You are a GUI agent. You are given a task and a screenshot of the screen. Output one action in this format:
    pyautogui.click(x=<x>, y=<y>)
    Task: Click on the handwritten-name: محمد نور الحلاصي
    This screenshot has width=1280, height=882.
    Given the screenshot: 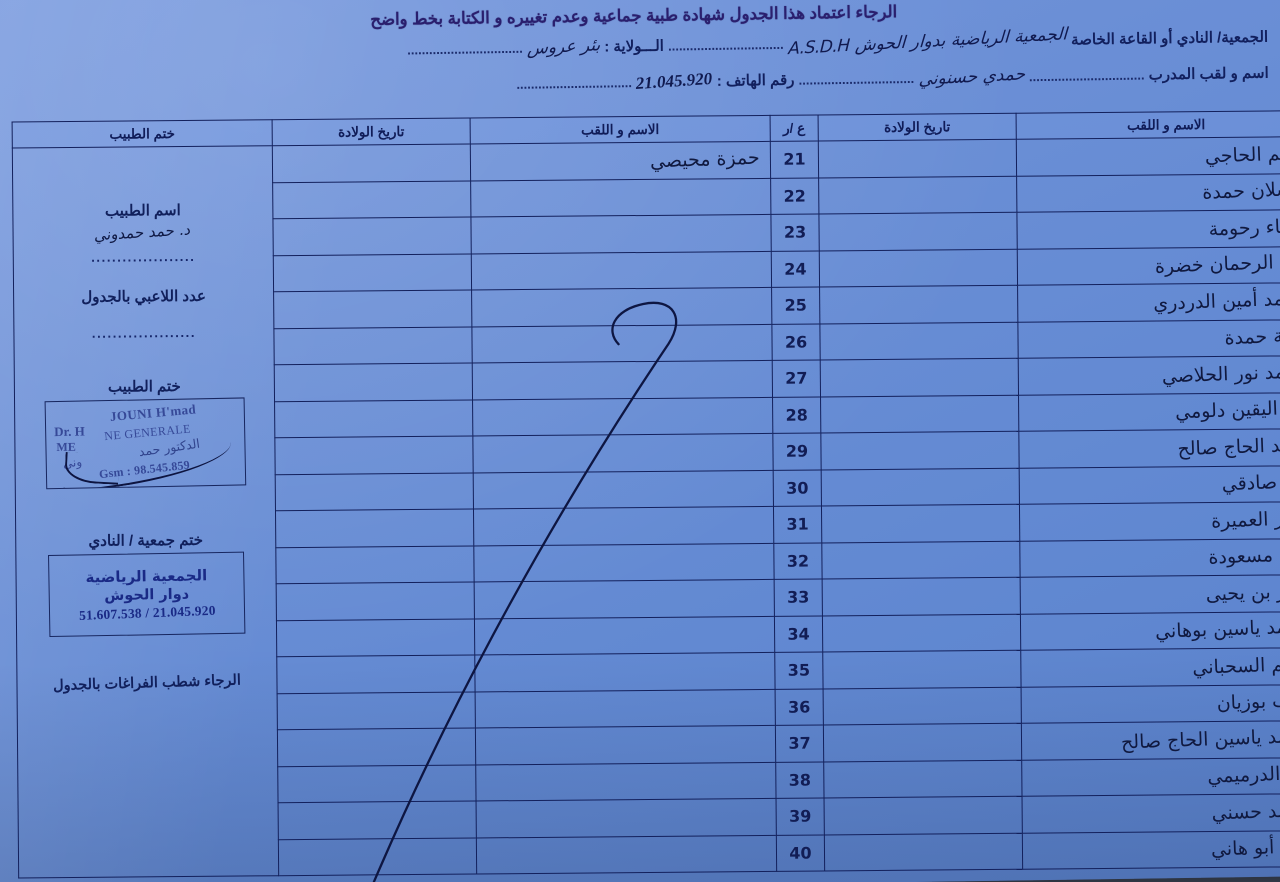 What is the action you would take?
    pyautogui.click(x=1220, y=374)
    